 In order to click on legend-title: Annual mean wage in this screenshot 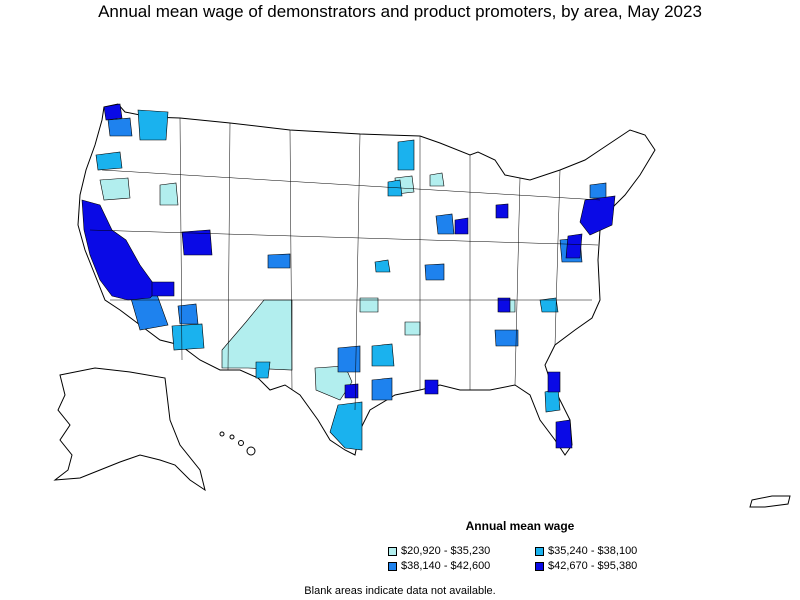, I will do `click(520, 526)`.